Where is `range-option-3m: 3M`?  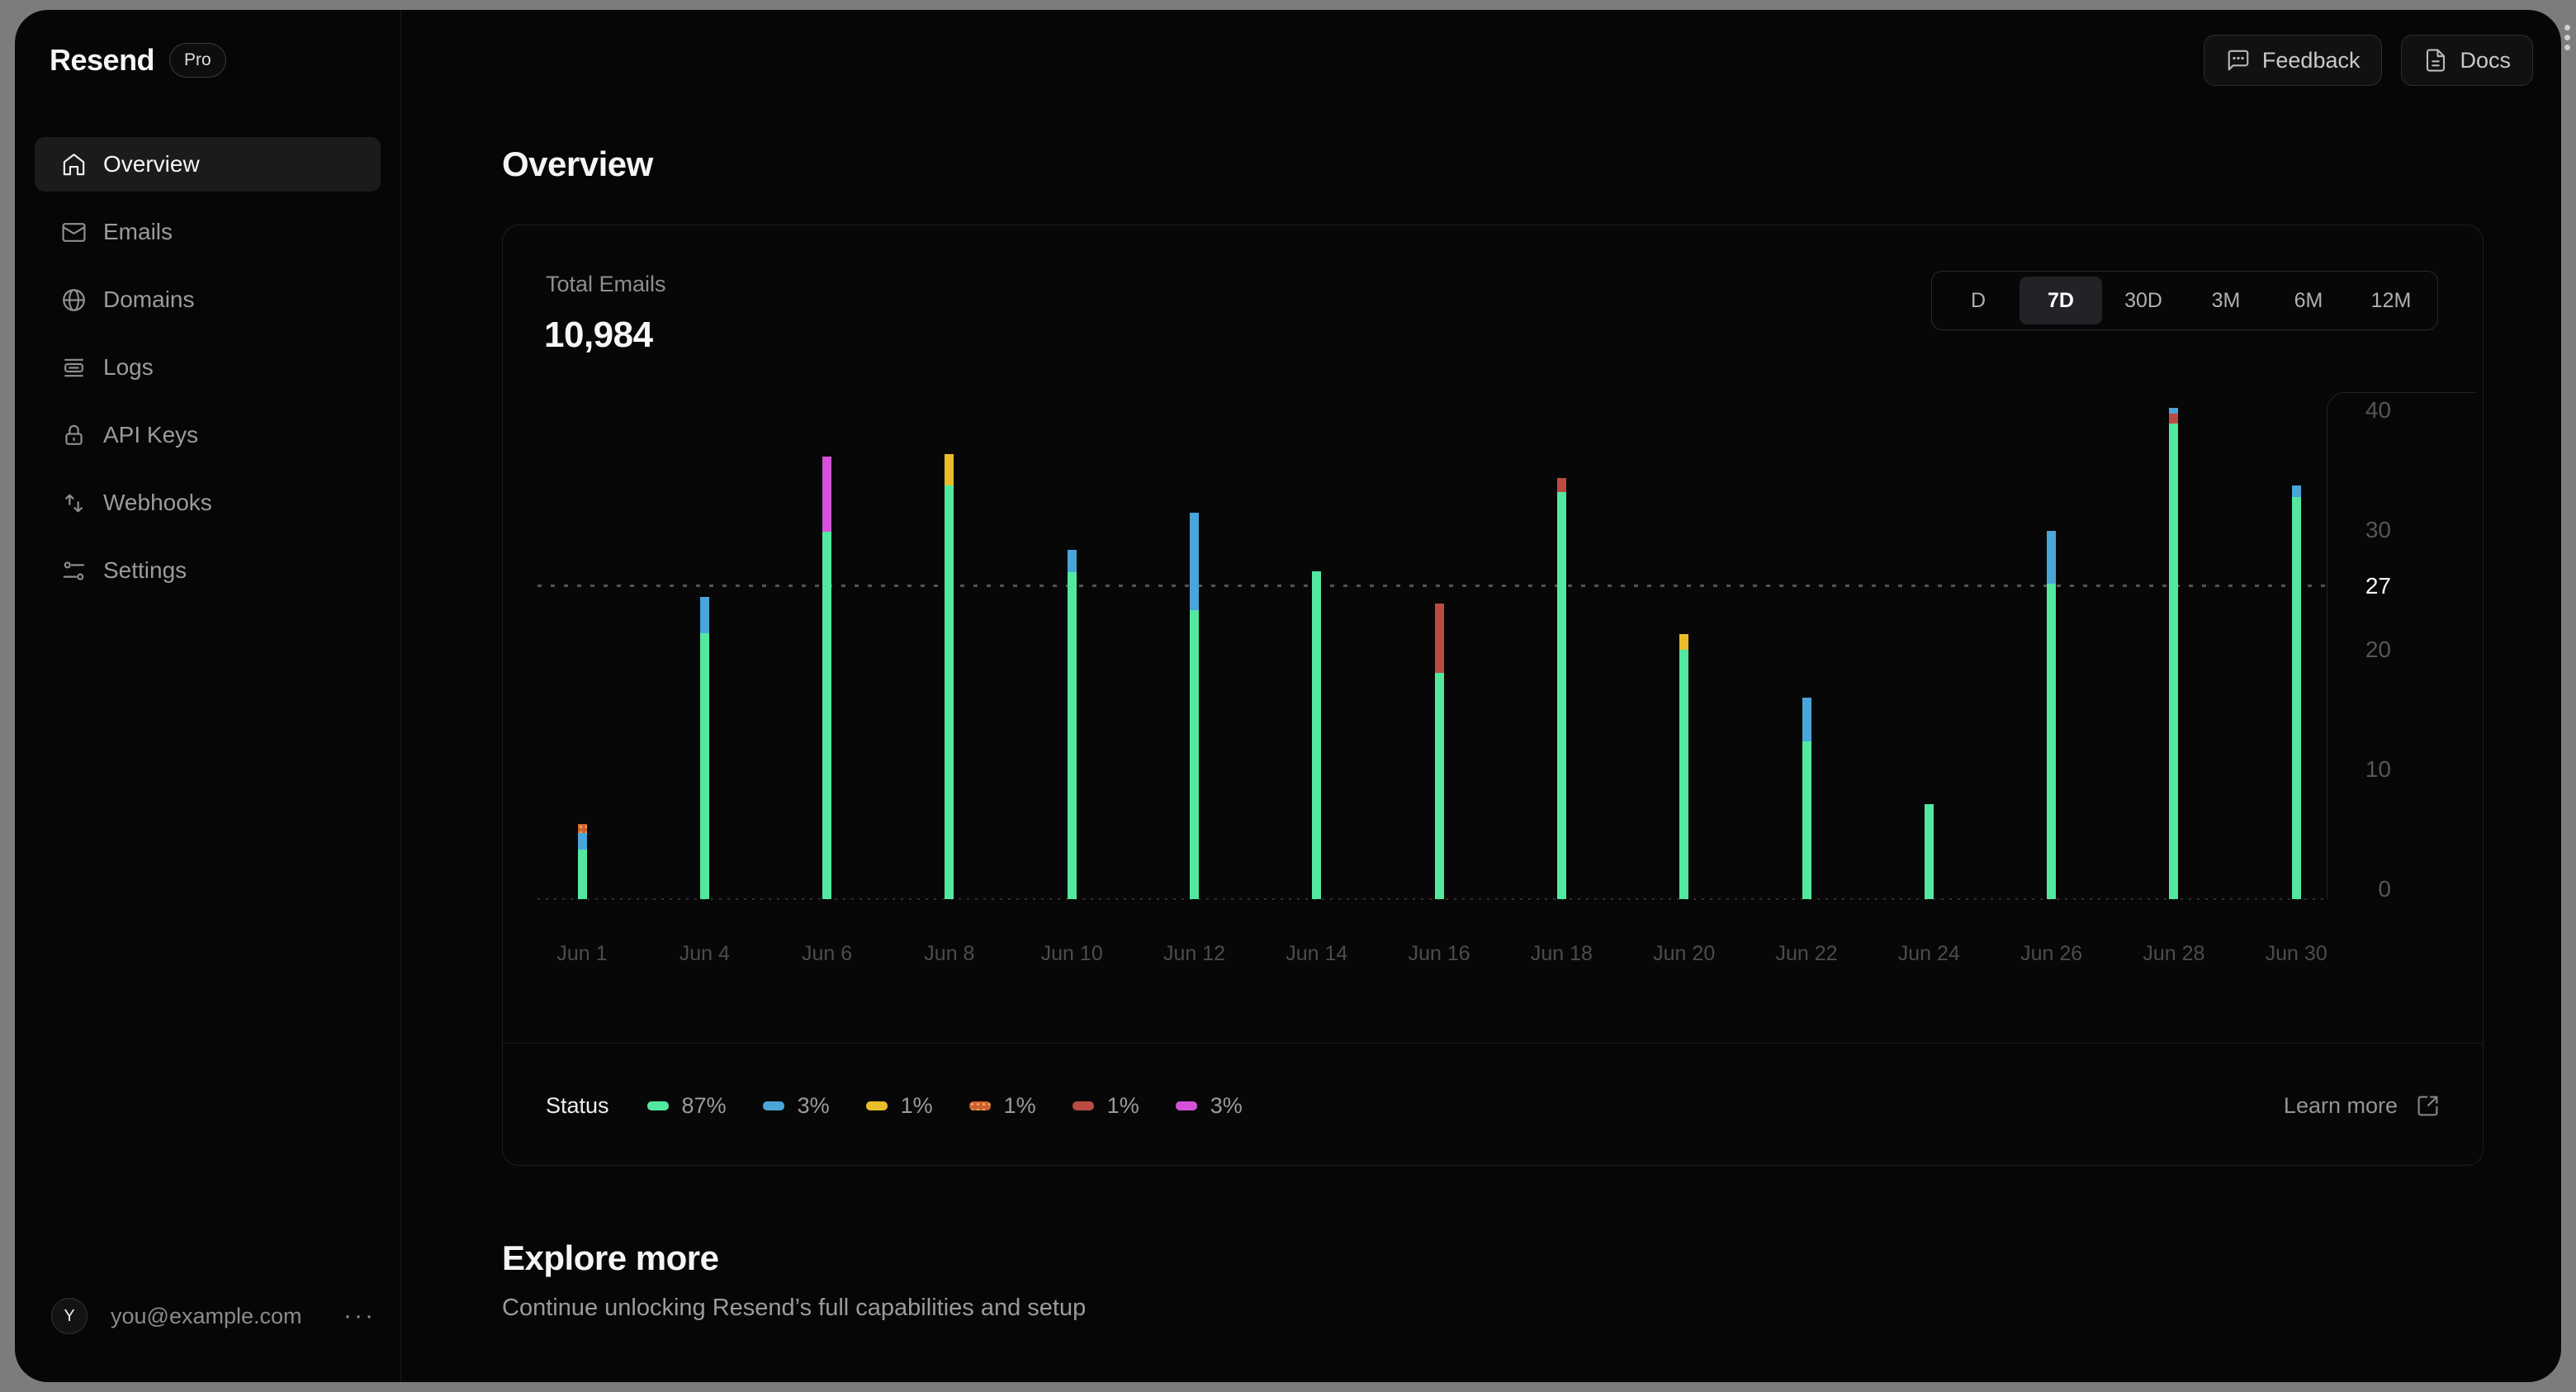 range-option-3m: 3M is located at coordinates (2226, 300).